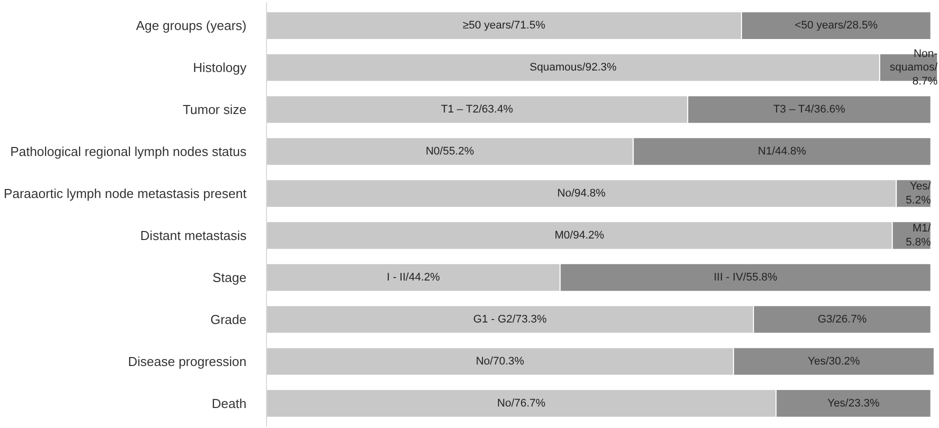 The width and height of the screenshot is (939, 428). I want to click on data-label: Yes/30.2%, so click(834, 361).